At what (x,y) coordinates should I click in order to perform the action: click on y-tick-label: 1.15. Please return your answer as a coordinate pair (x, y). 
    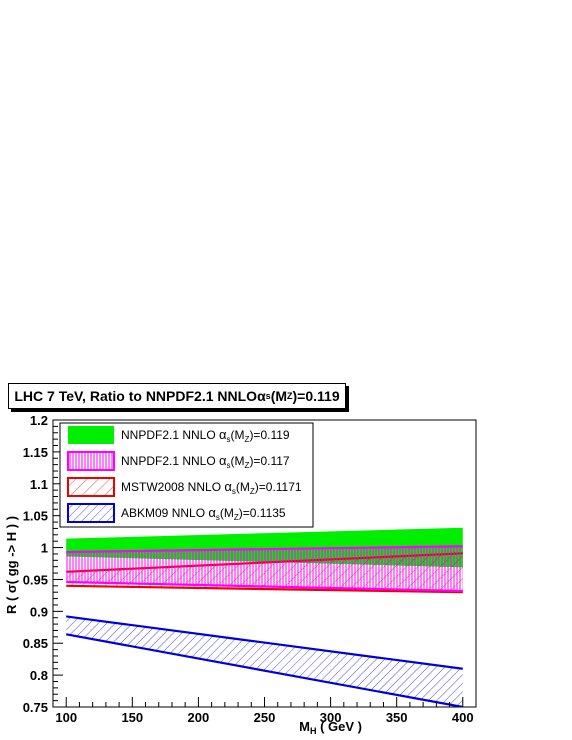
    Looking at the image, I should click on (35, 452).